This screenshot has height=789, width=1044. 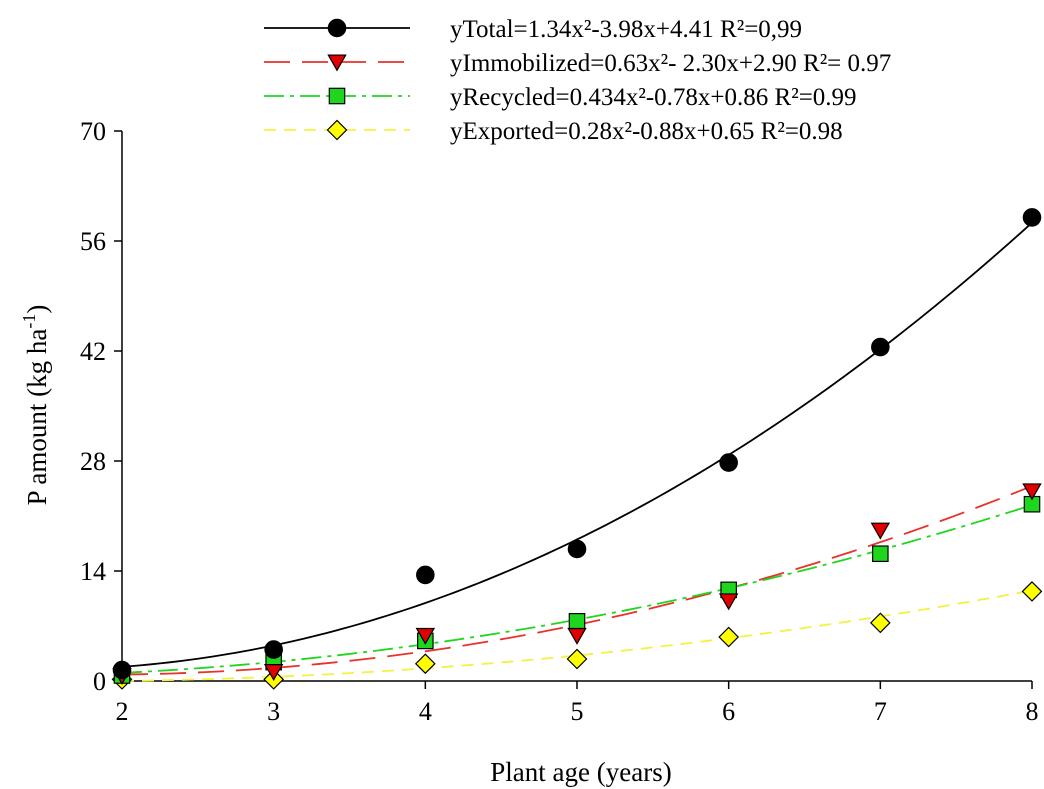 I want to click on y-tick-label: 14, so click(x=93, y=571).